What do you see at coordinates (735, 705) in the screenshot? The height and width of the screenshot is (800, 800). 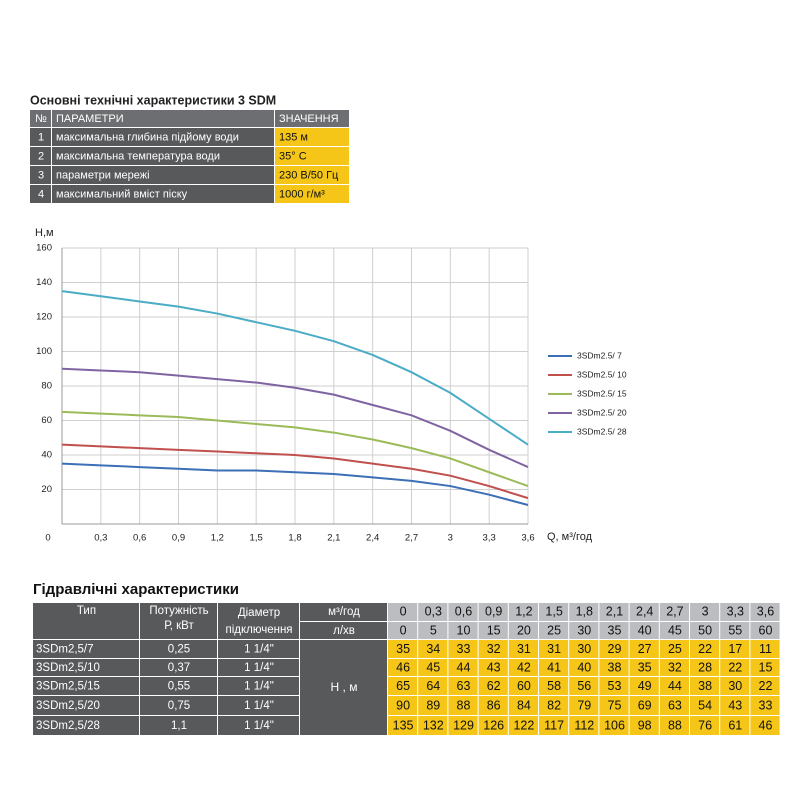 I see `cell-text: 43` at bounding box center [735, 705].